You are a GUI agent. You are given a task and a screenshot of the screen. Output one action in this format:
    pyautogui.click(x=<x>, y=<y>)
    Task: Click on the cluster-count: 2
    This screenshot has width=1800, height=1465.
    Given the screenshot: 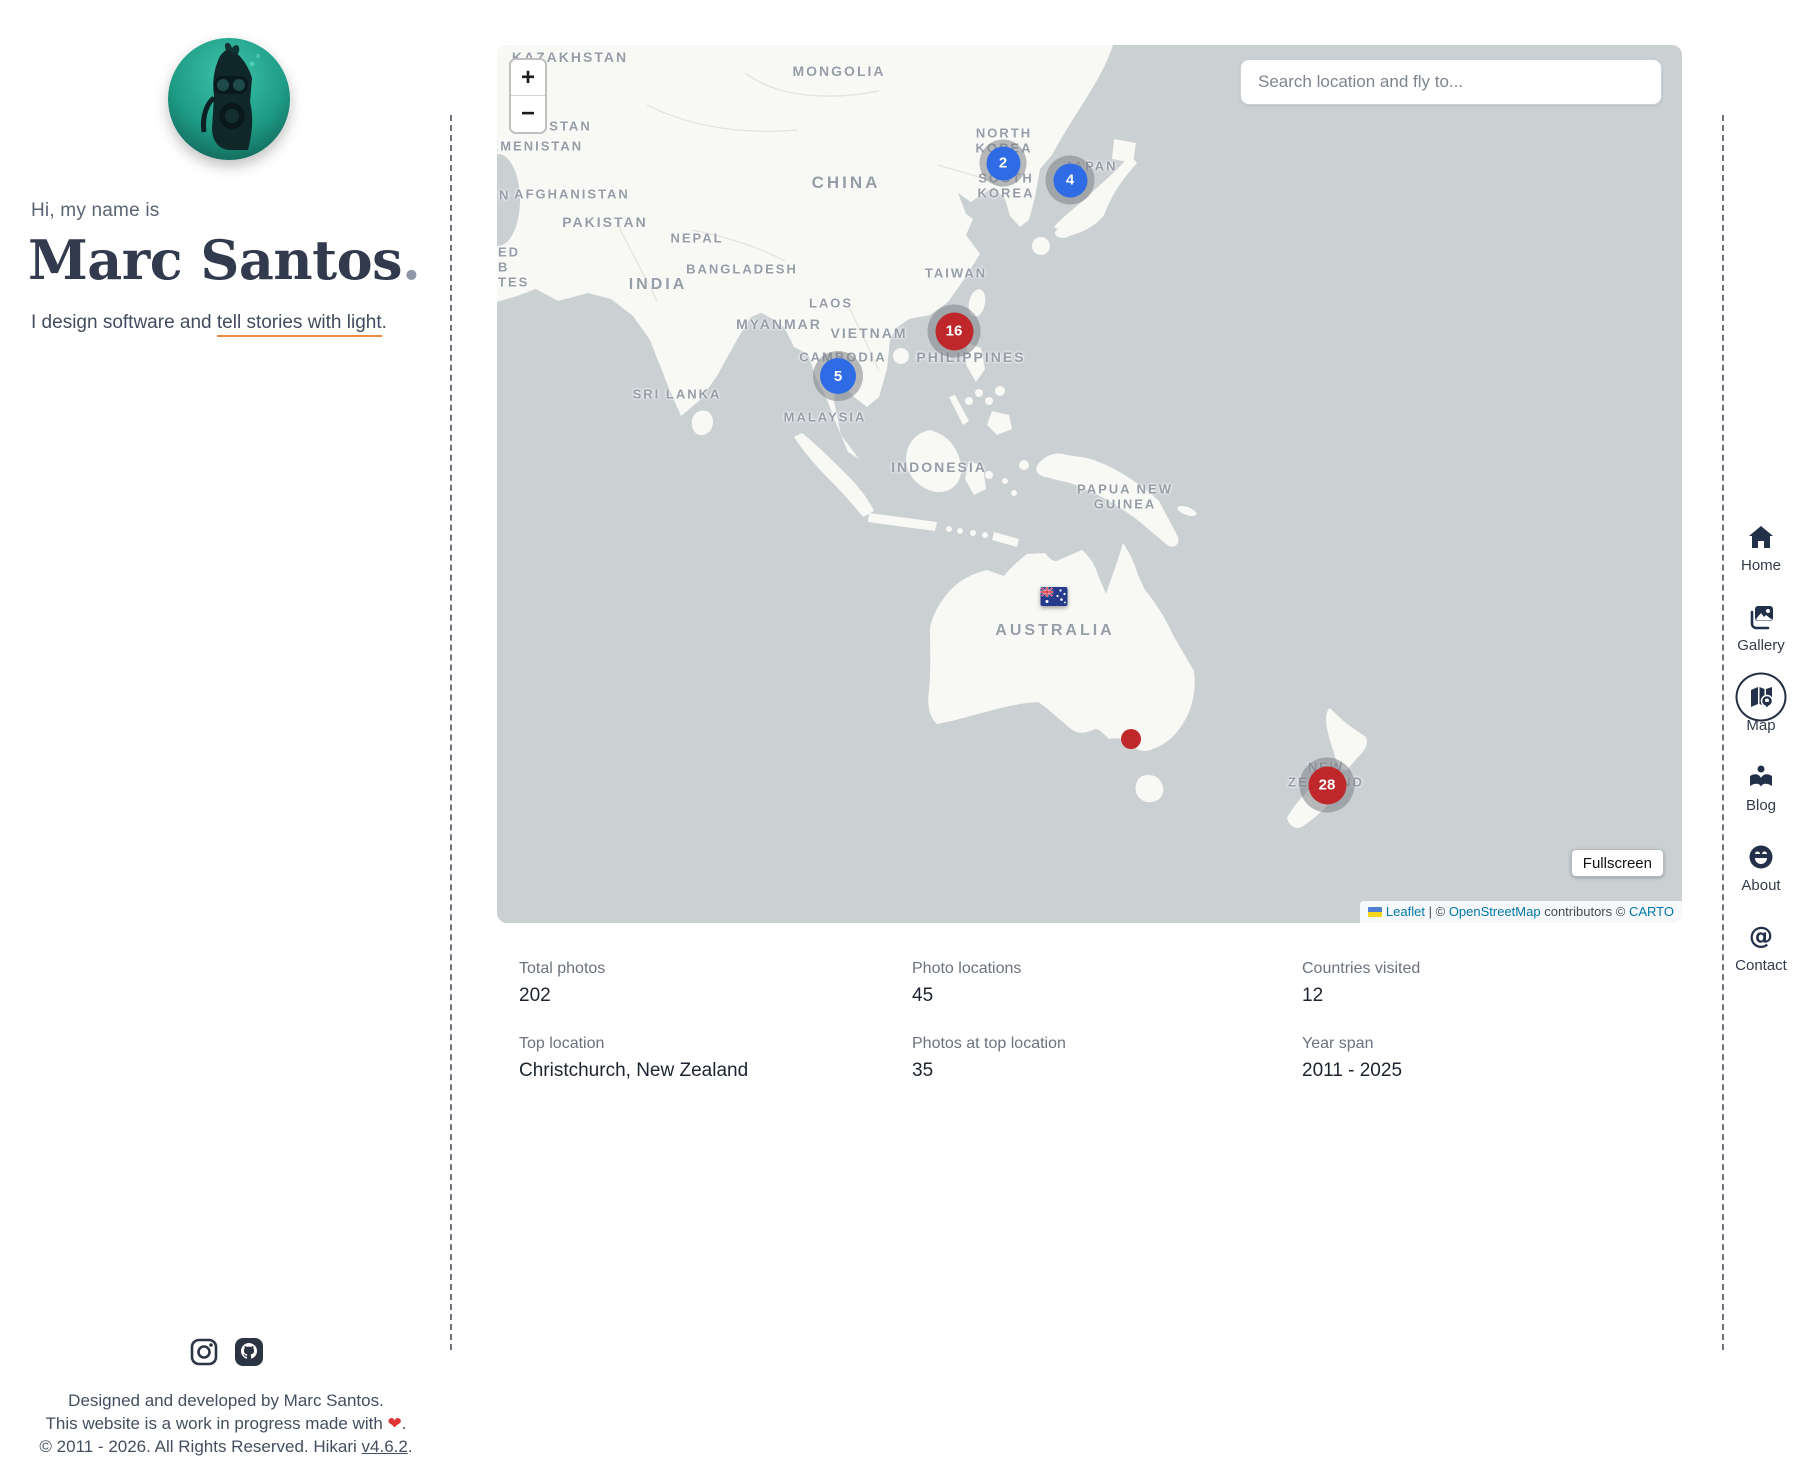 What is the action you would take?
    pyautogui.click(x=1003, y=163)
    